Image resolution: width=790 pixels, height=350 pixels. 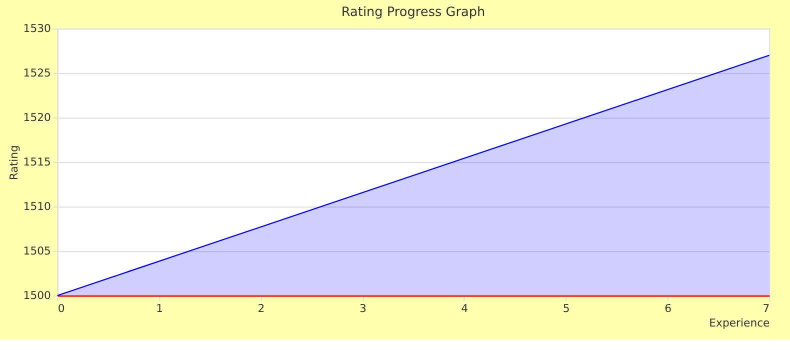 What do you see at coordinates (37, 73) in the screenshot?
I see `y-tick-label: 1525` at bounding box center [37, 73].